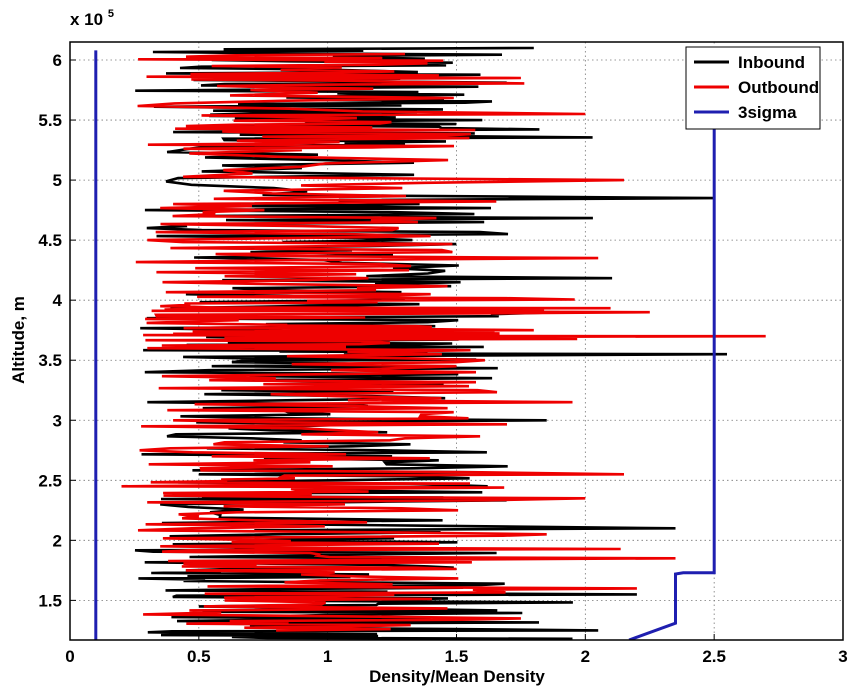 The width and height of the screenshot is (849, 687). What do you see at coordinates (57, 420) in the screenshot?
I see `y-tick-label: 3` at bounding box center [57, 420].